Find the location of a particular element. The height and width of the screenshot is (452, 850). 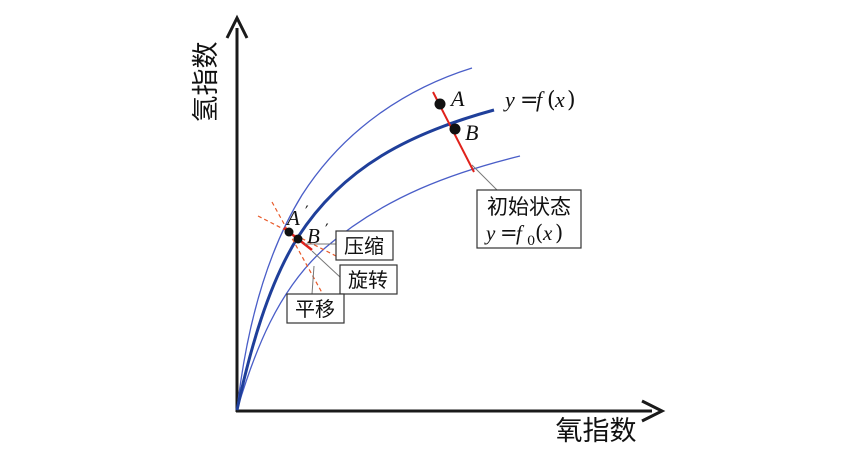

point-B is located at coordinates (455, 129).